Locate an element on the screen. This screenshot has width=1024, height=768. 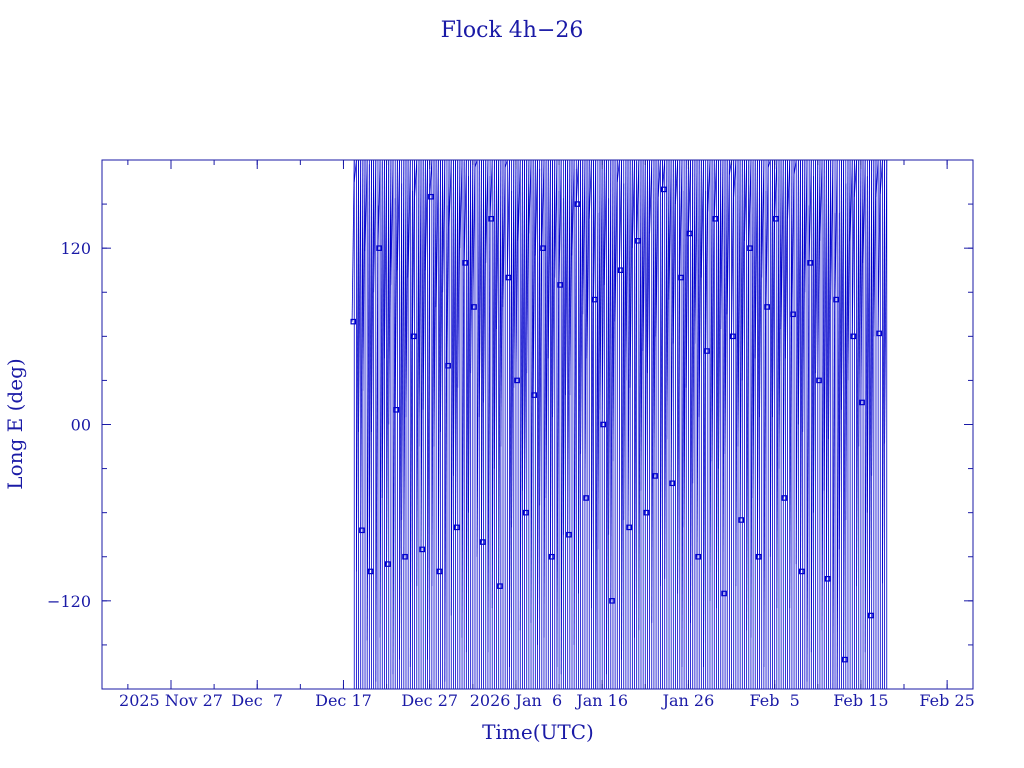
chart-title: Flock 4h−26 is located at coordinates (512, 30).